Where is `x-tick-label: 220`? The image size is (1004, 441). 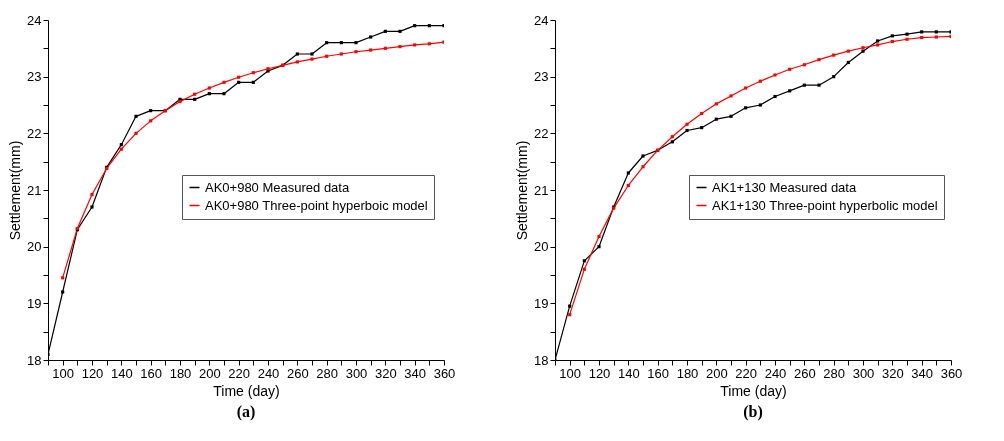 x-tick-label: 220 is located at coordinates (239, 373).